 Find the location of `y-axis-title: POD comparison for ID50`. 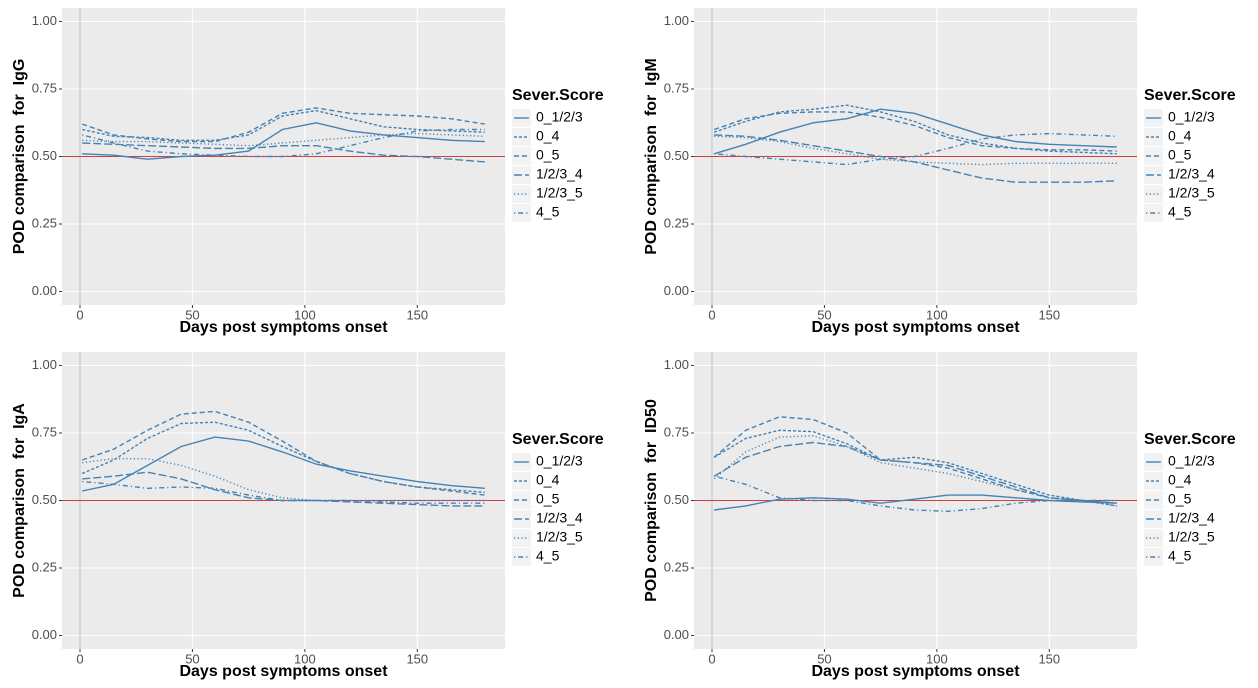

y-axis-title: POD comparison for ID50 is located at coordinates (651, 500).